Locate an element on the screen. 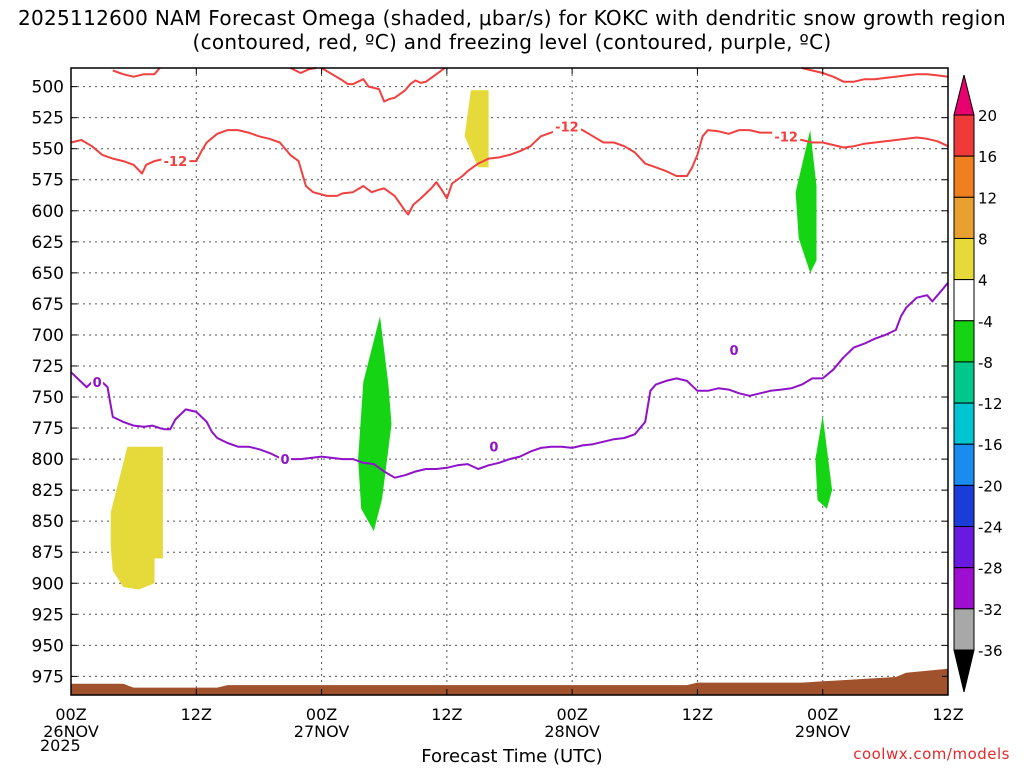 This screenshot has height=768, width=1024. y-tick-label: 650 is located at coordinates (48, 274).